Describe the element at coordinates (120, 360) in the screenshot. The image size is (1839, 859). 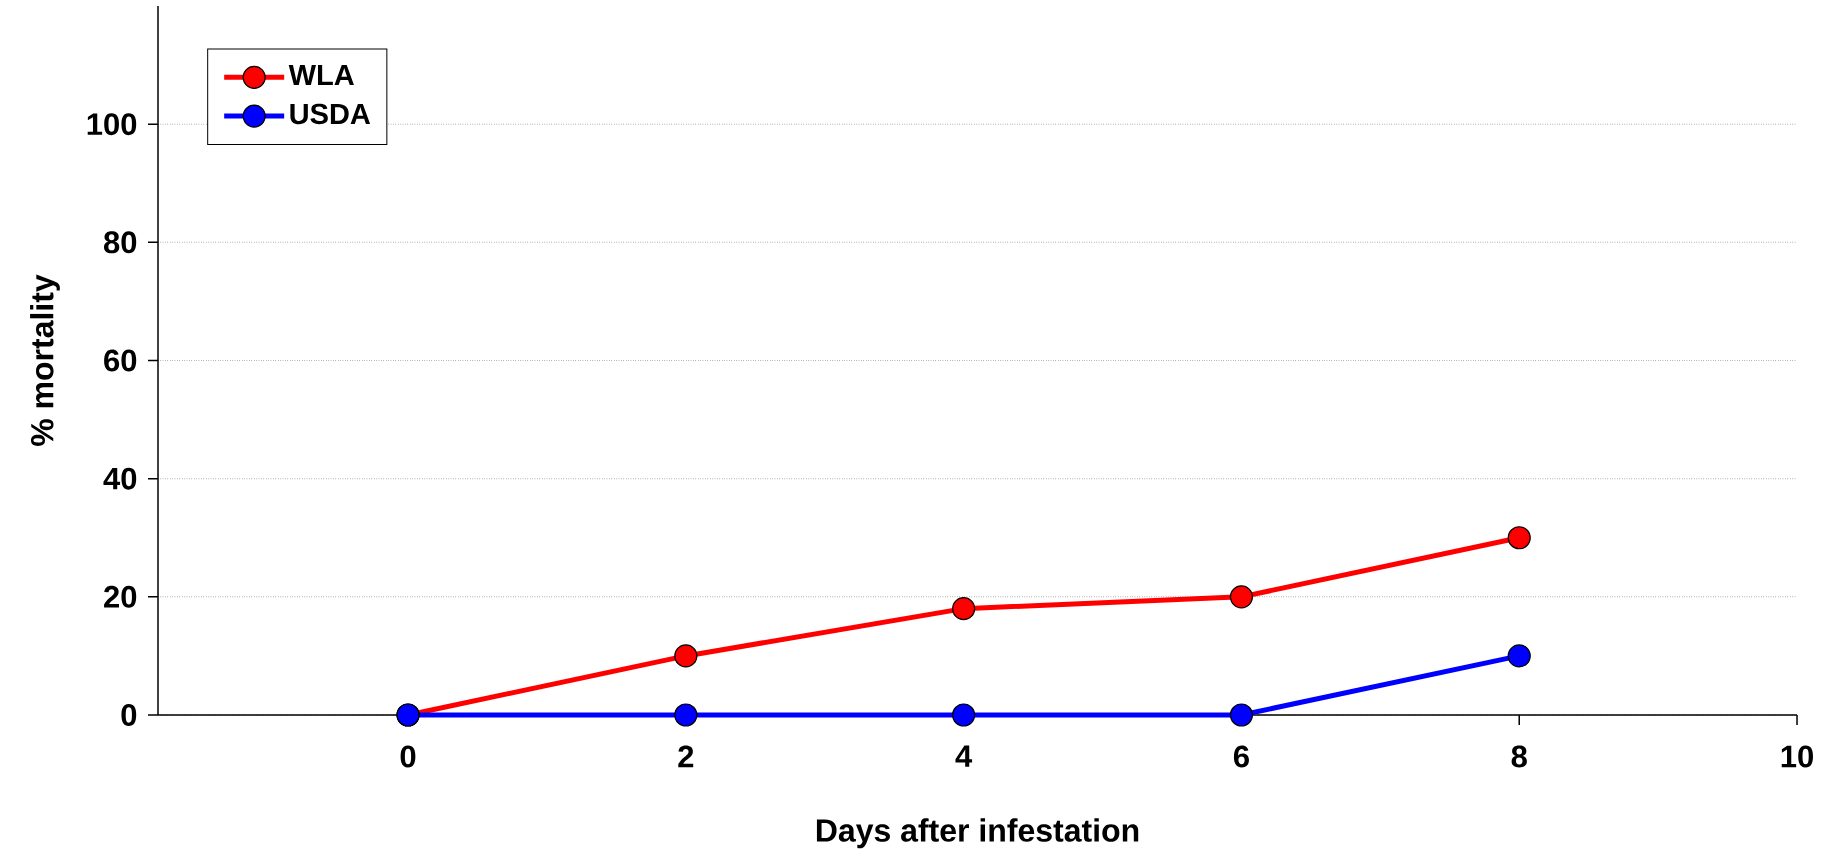
I see `y-tick-label: 60` at that location.